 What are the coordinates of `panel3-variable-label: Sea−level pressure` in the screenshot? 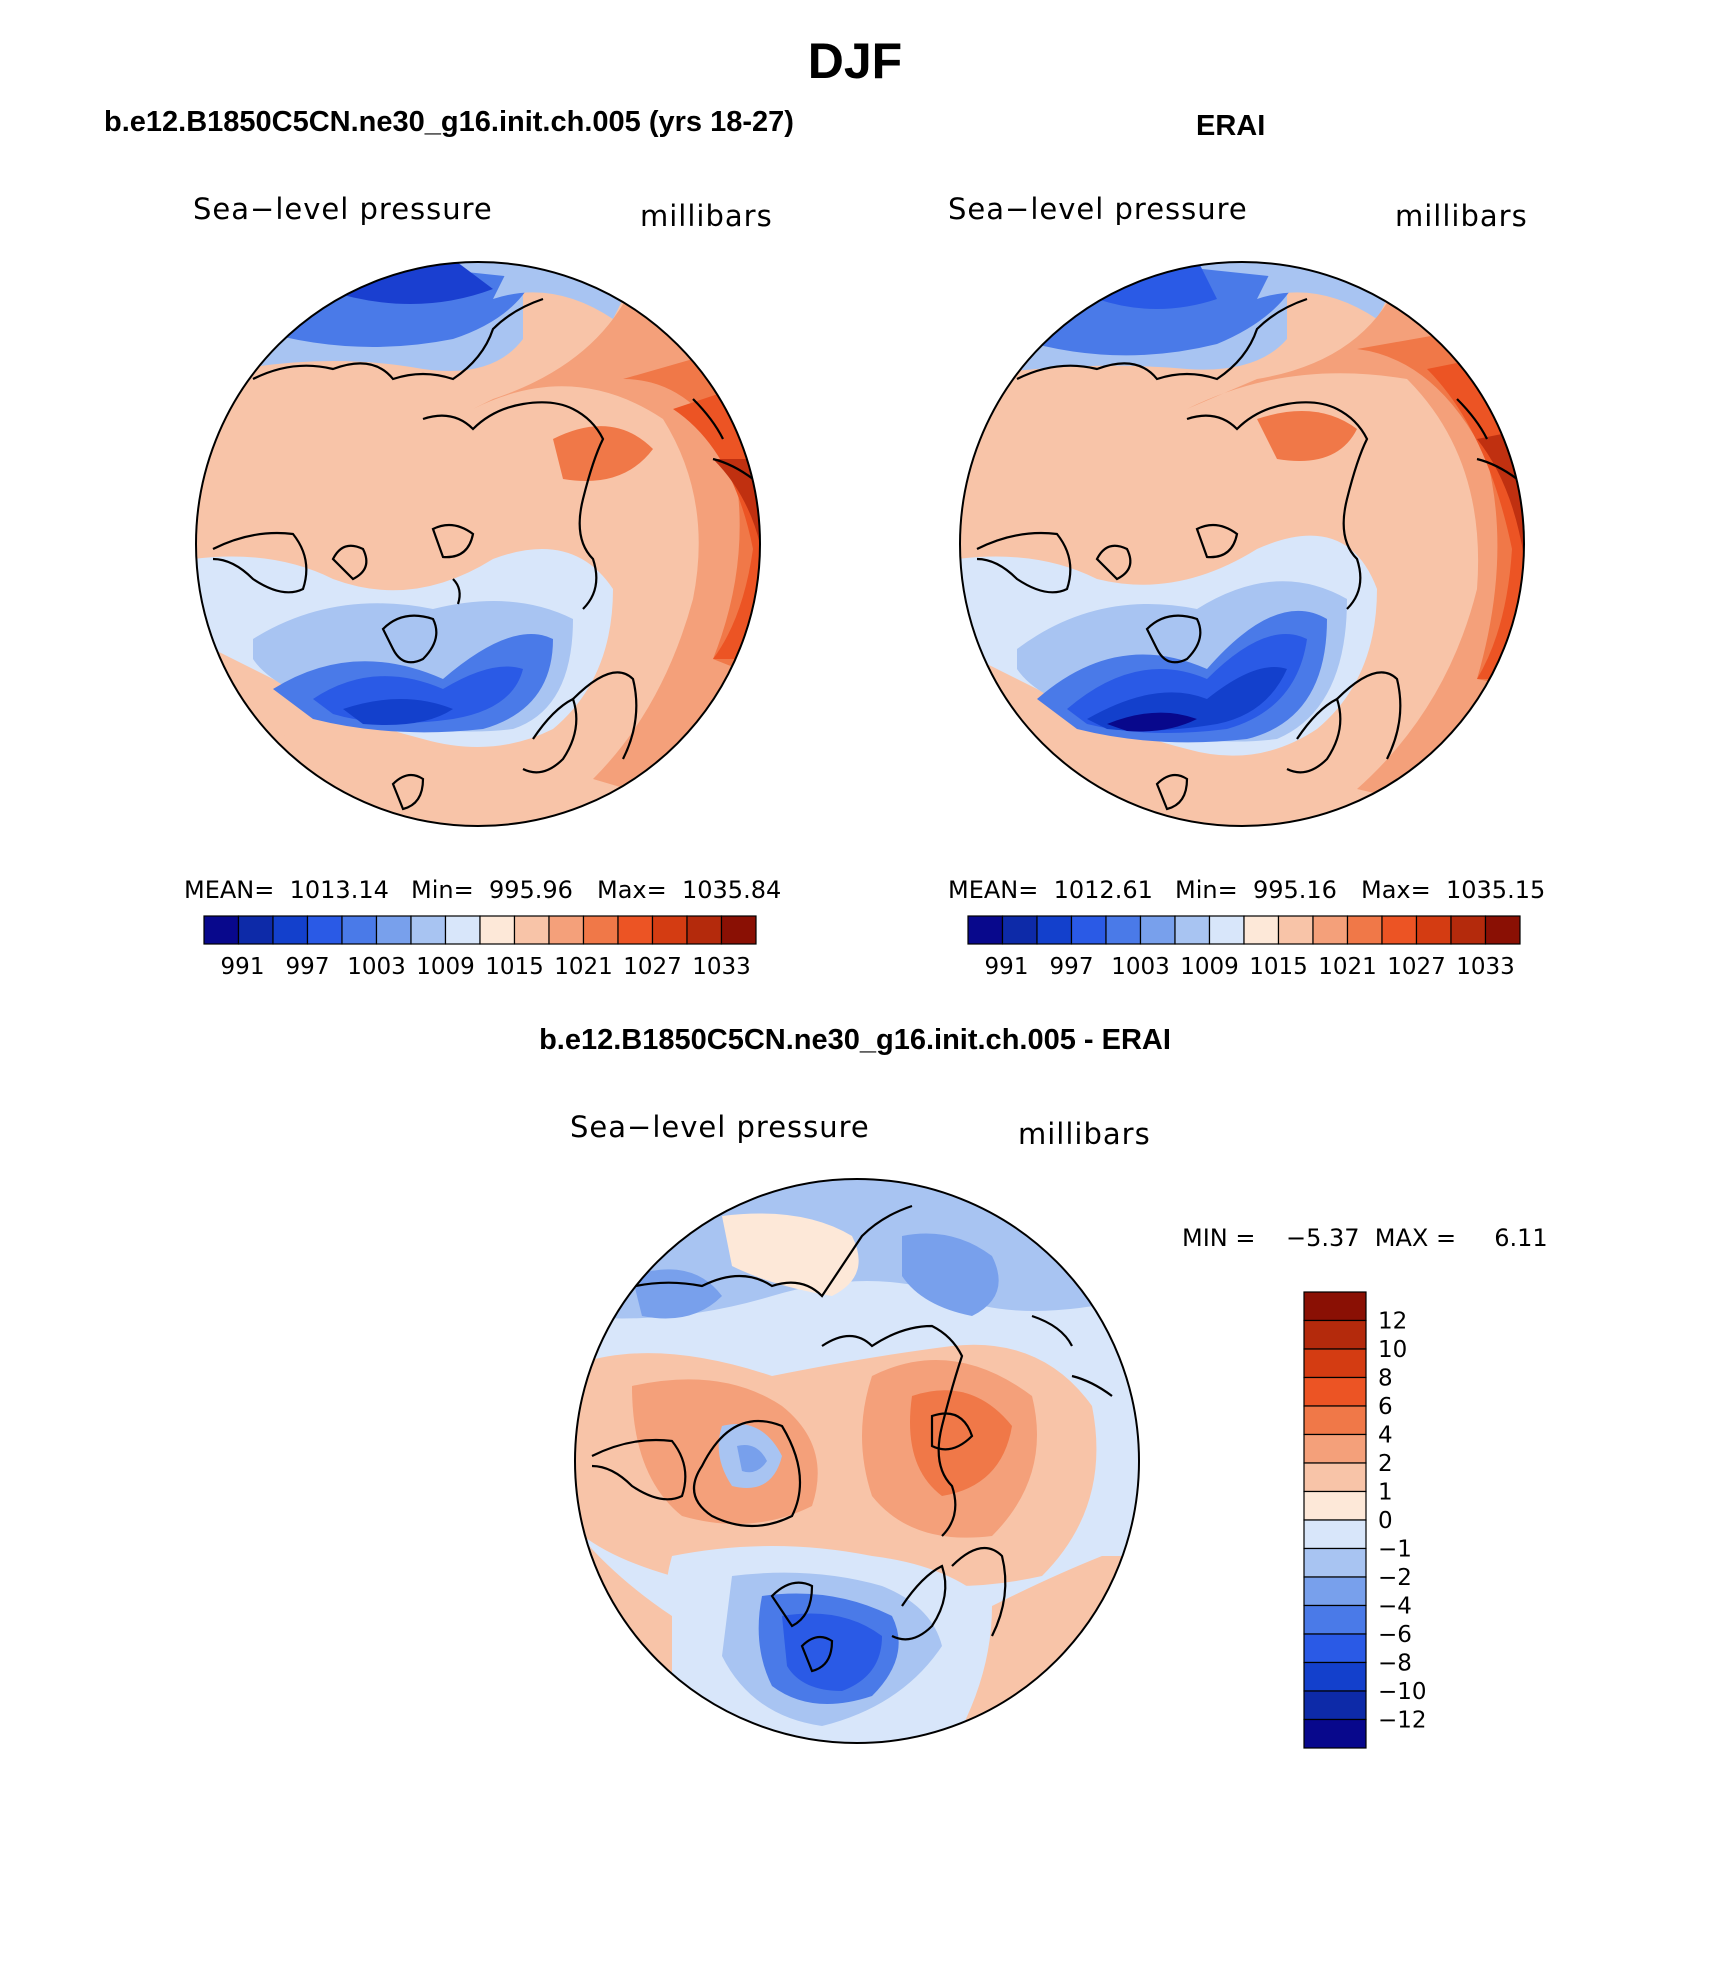 It's located at (720, 1127).